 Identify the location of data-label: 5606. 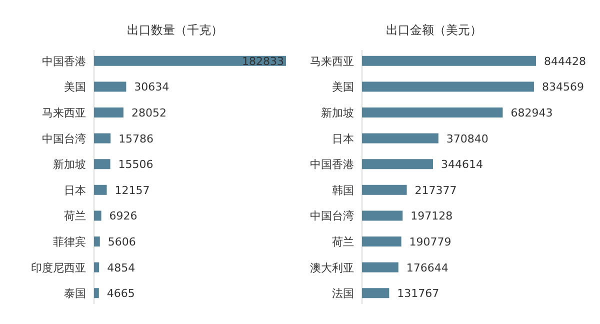
(122, 242).